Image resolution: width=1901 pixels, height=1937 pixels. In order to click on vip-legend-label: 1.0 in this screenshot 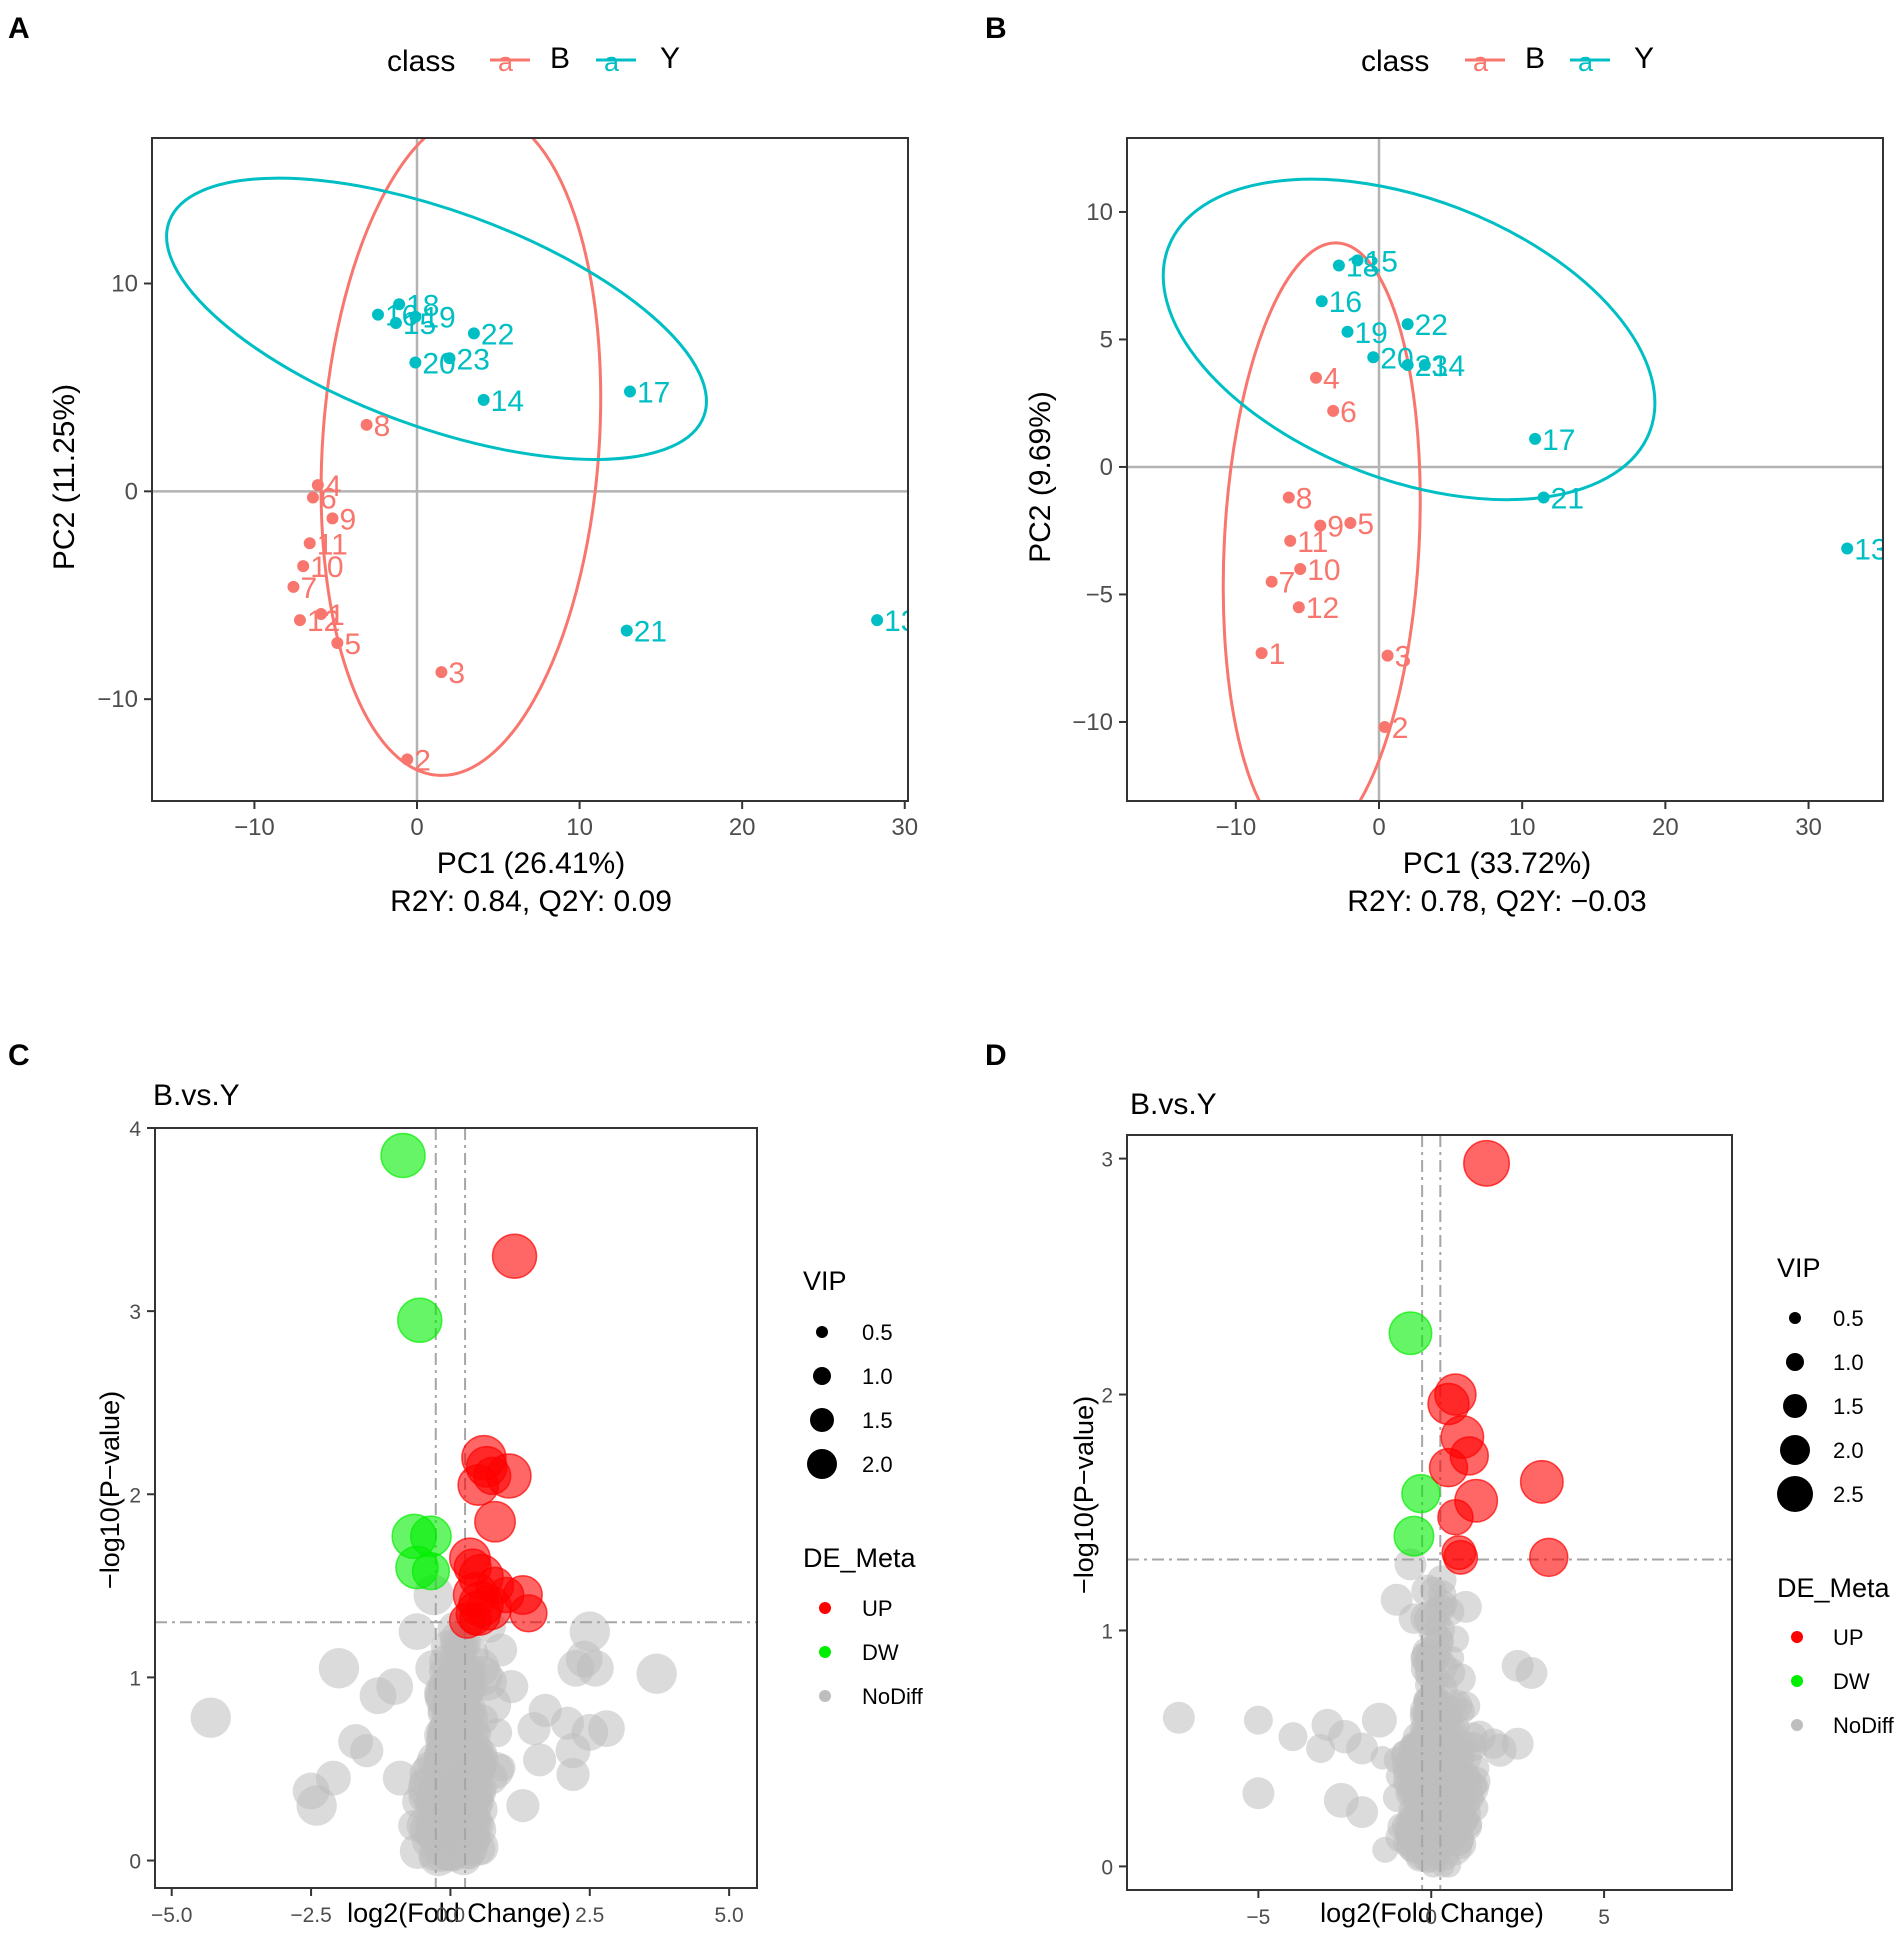, I will do `click(877, 1376)`.